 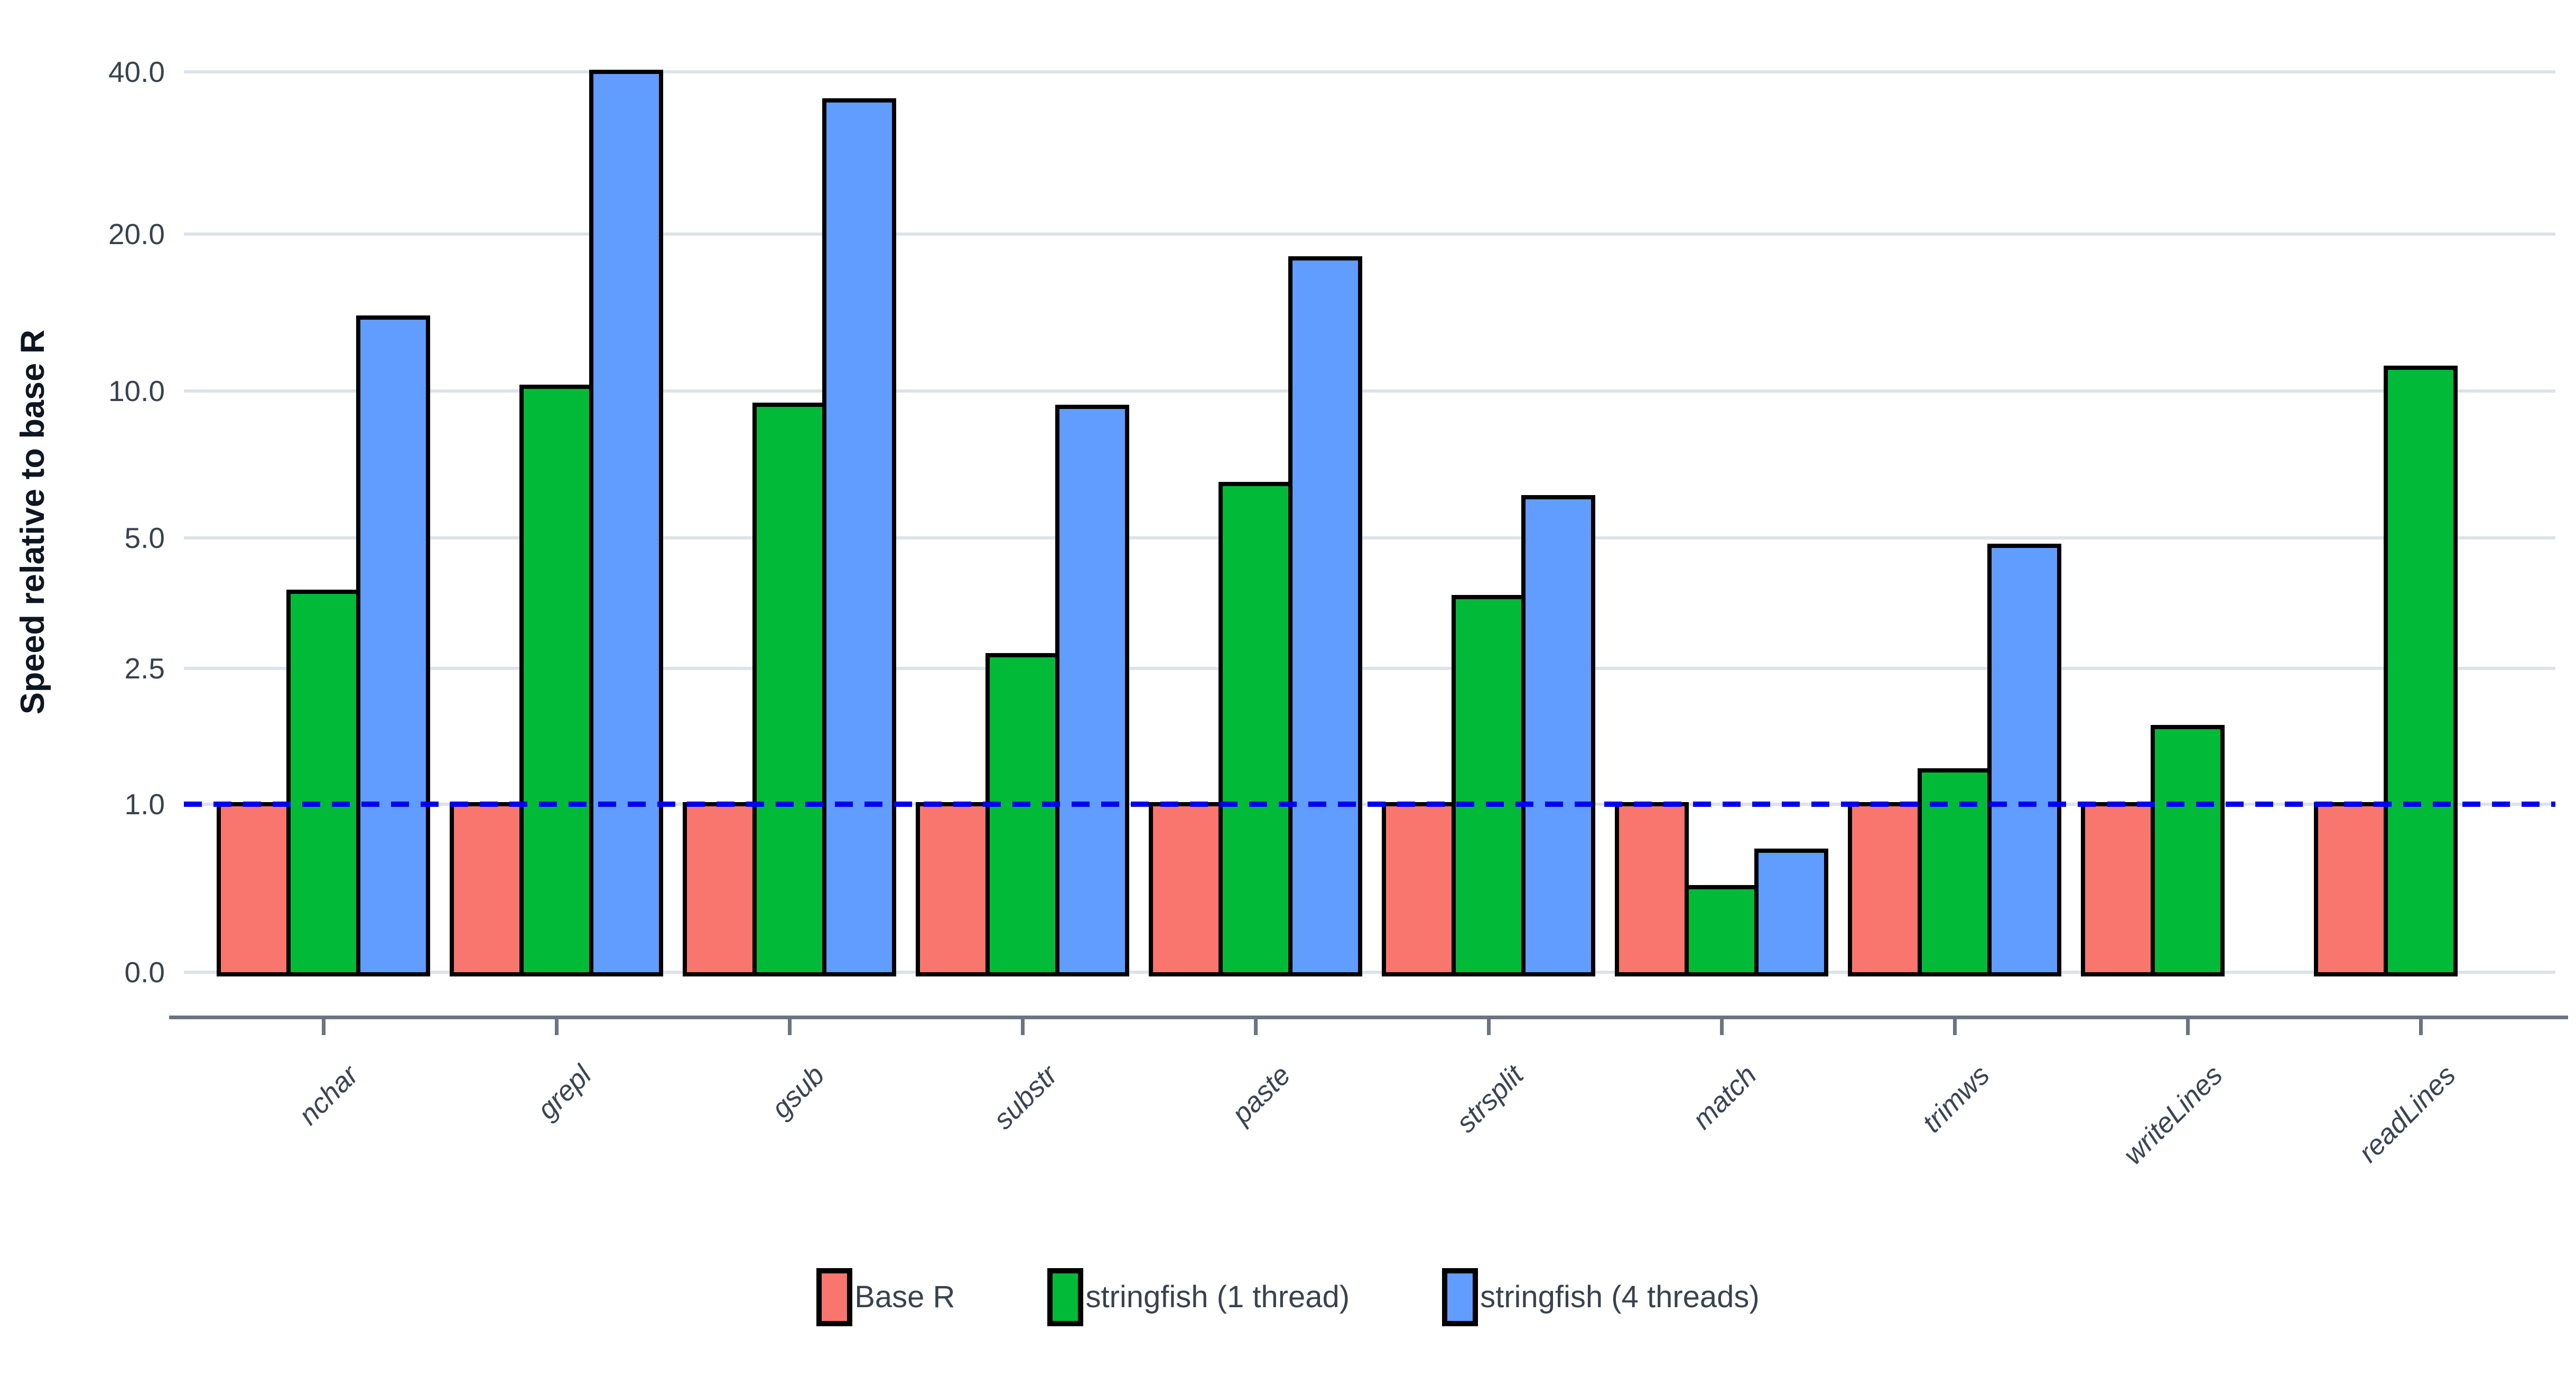 What do you see at coordinates (1217, 1297) in the screenshot?
I see `legend-label: stringfish (1 thread)` at bounding box center [1217, 1297].